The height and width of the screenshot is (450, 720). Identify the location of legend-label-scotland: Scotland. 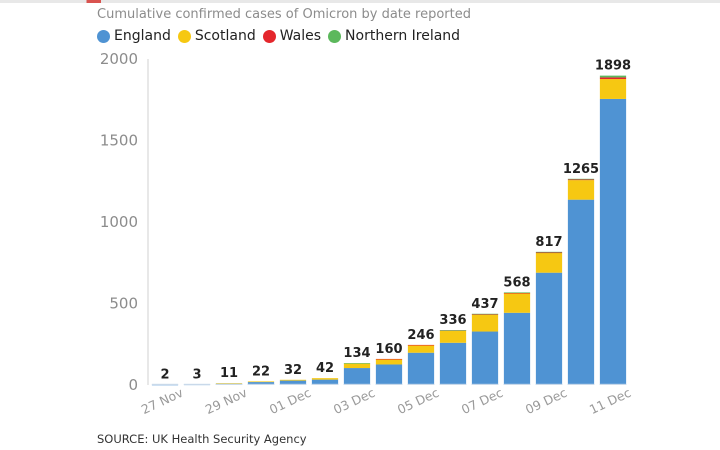
(225, 36).